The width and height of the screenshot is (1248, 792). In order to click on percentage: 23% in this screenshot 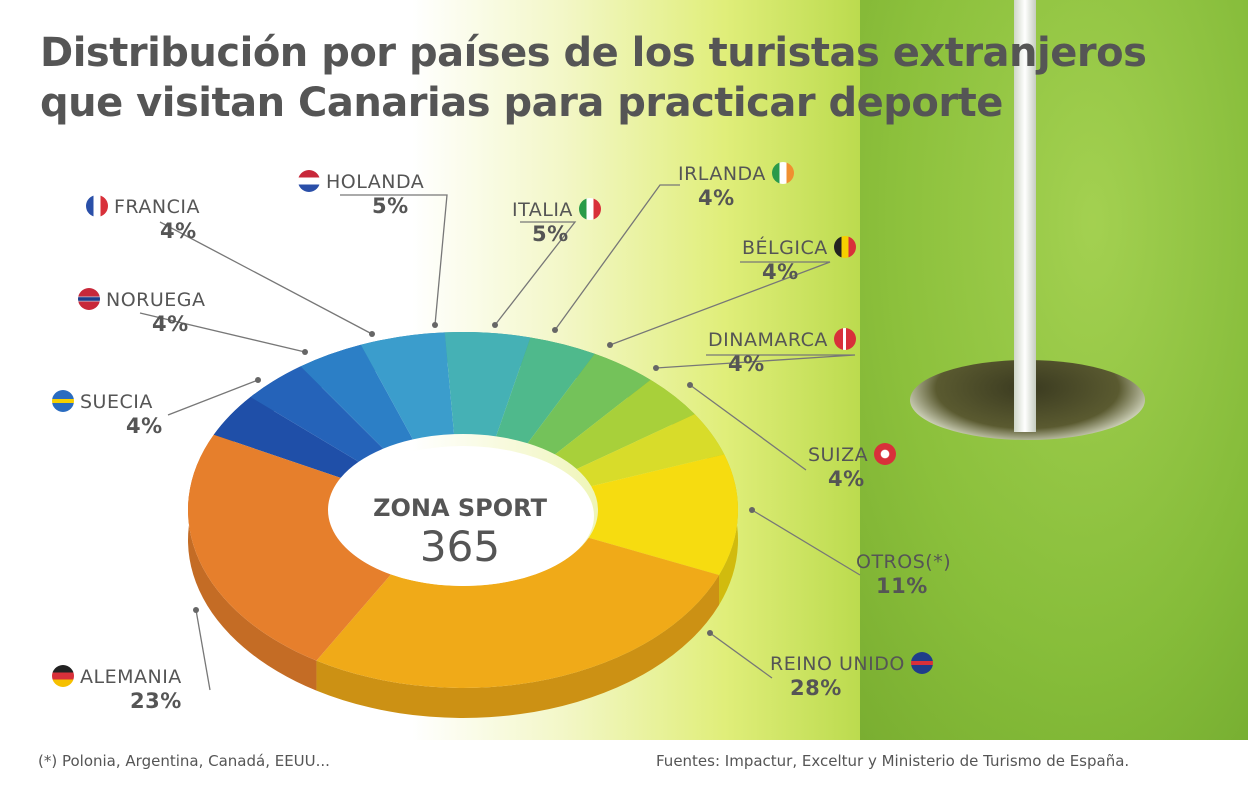, I will do `click(156, 701)`.